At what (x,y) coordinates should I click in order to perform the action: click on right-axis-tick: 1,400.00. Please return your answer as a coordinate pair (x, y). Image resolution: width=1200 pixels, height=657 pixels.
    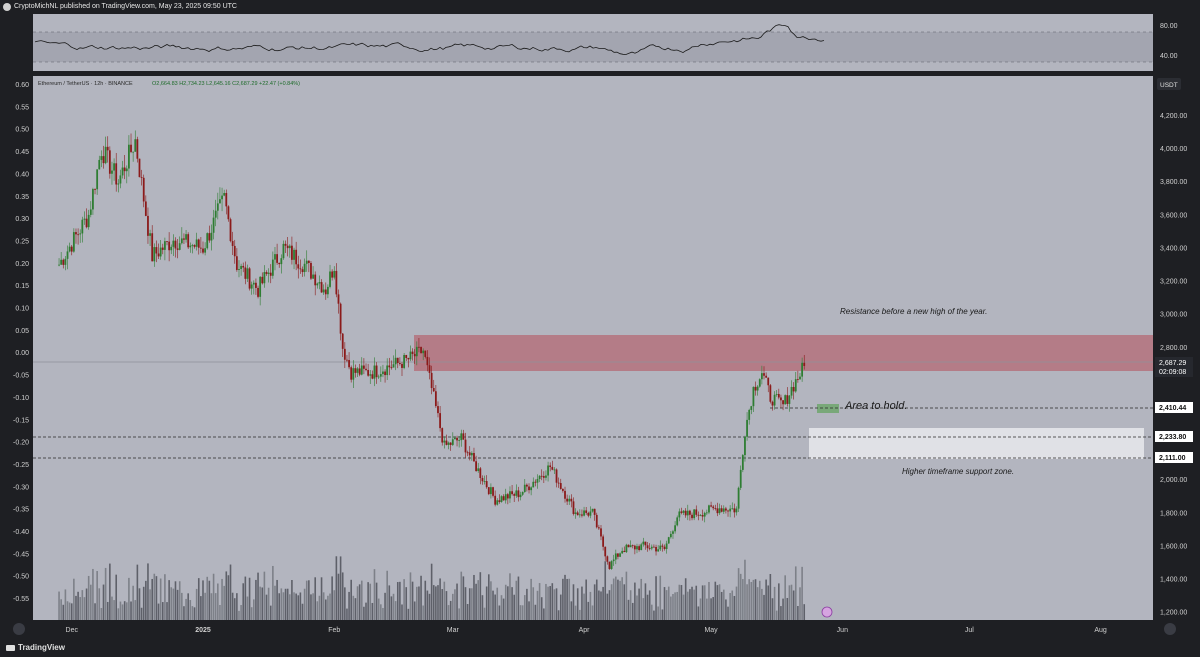
    Looking at the image, I should click on (1173, 580).